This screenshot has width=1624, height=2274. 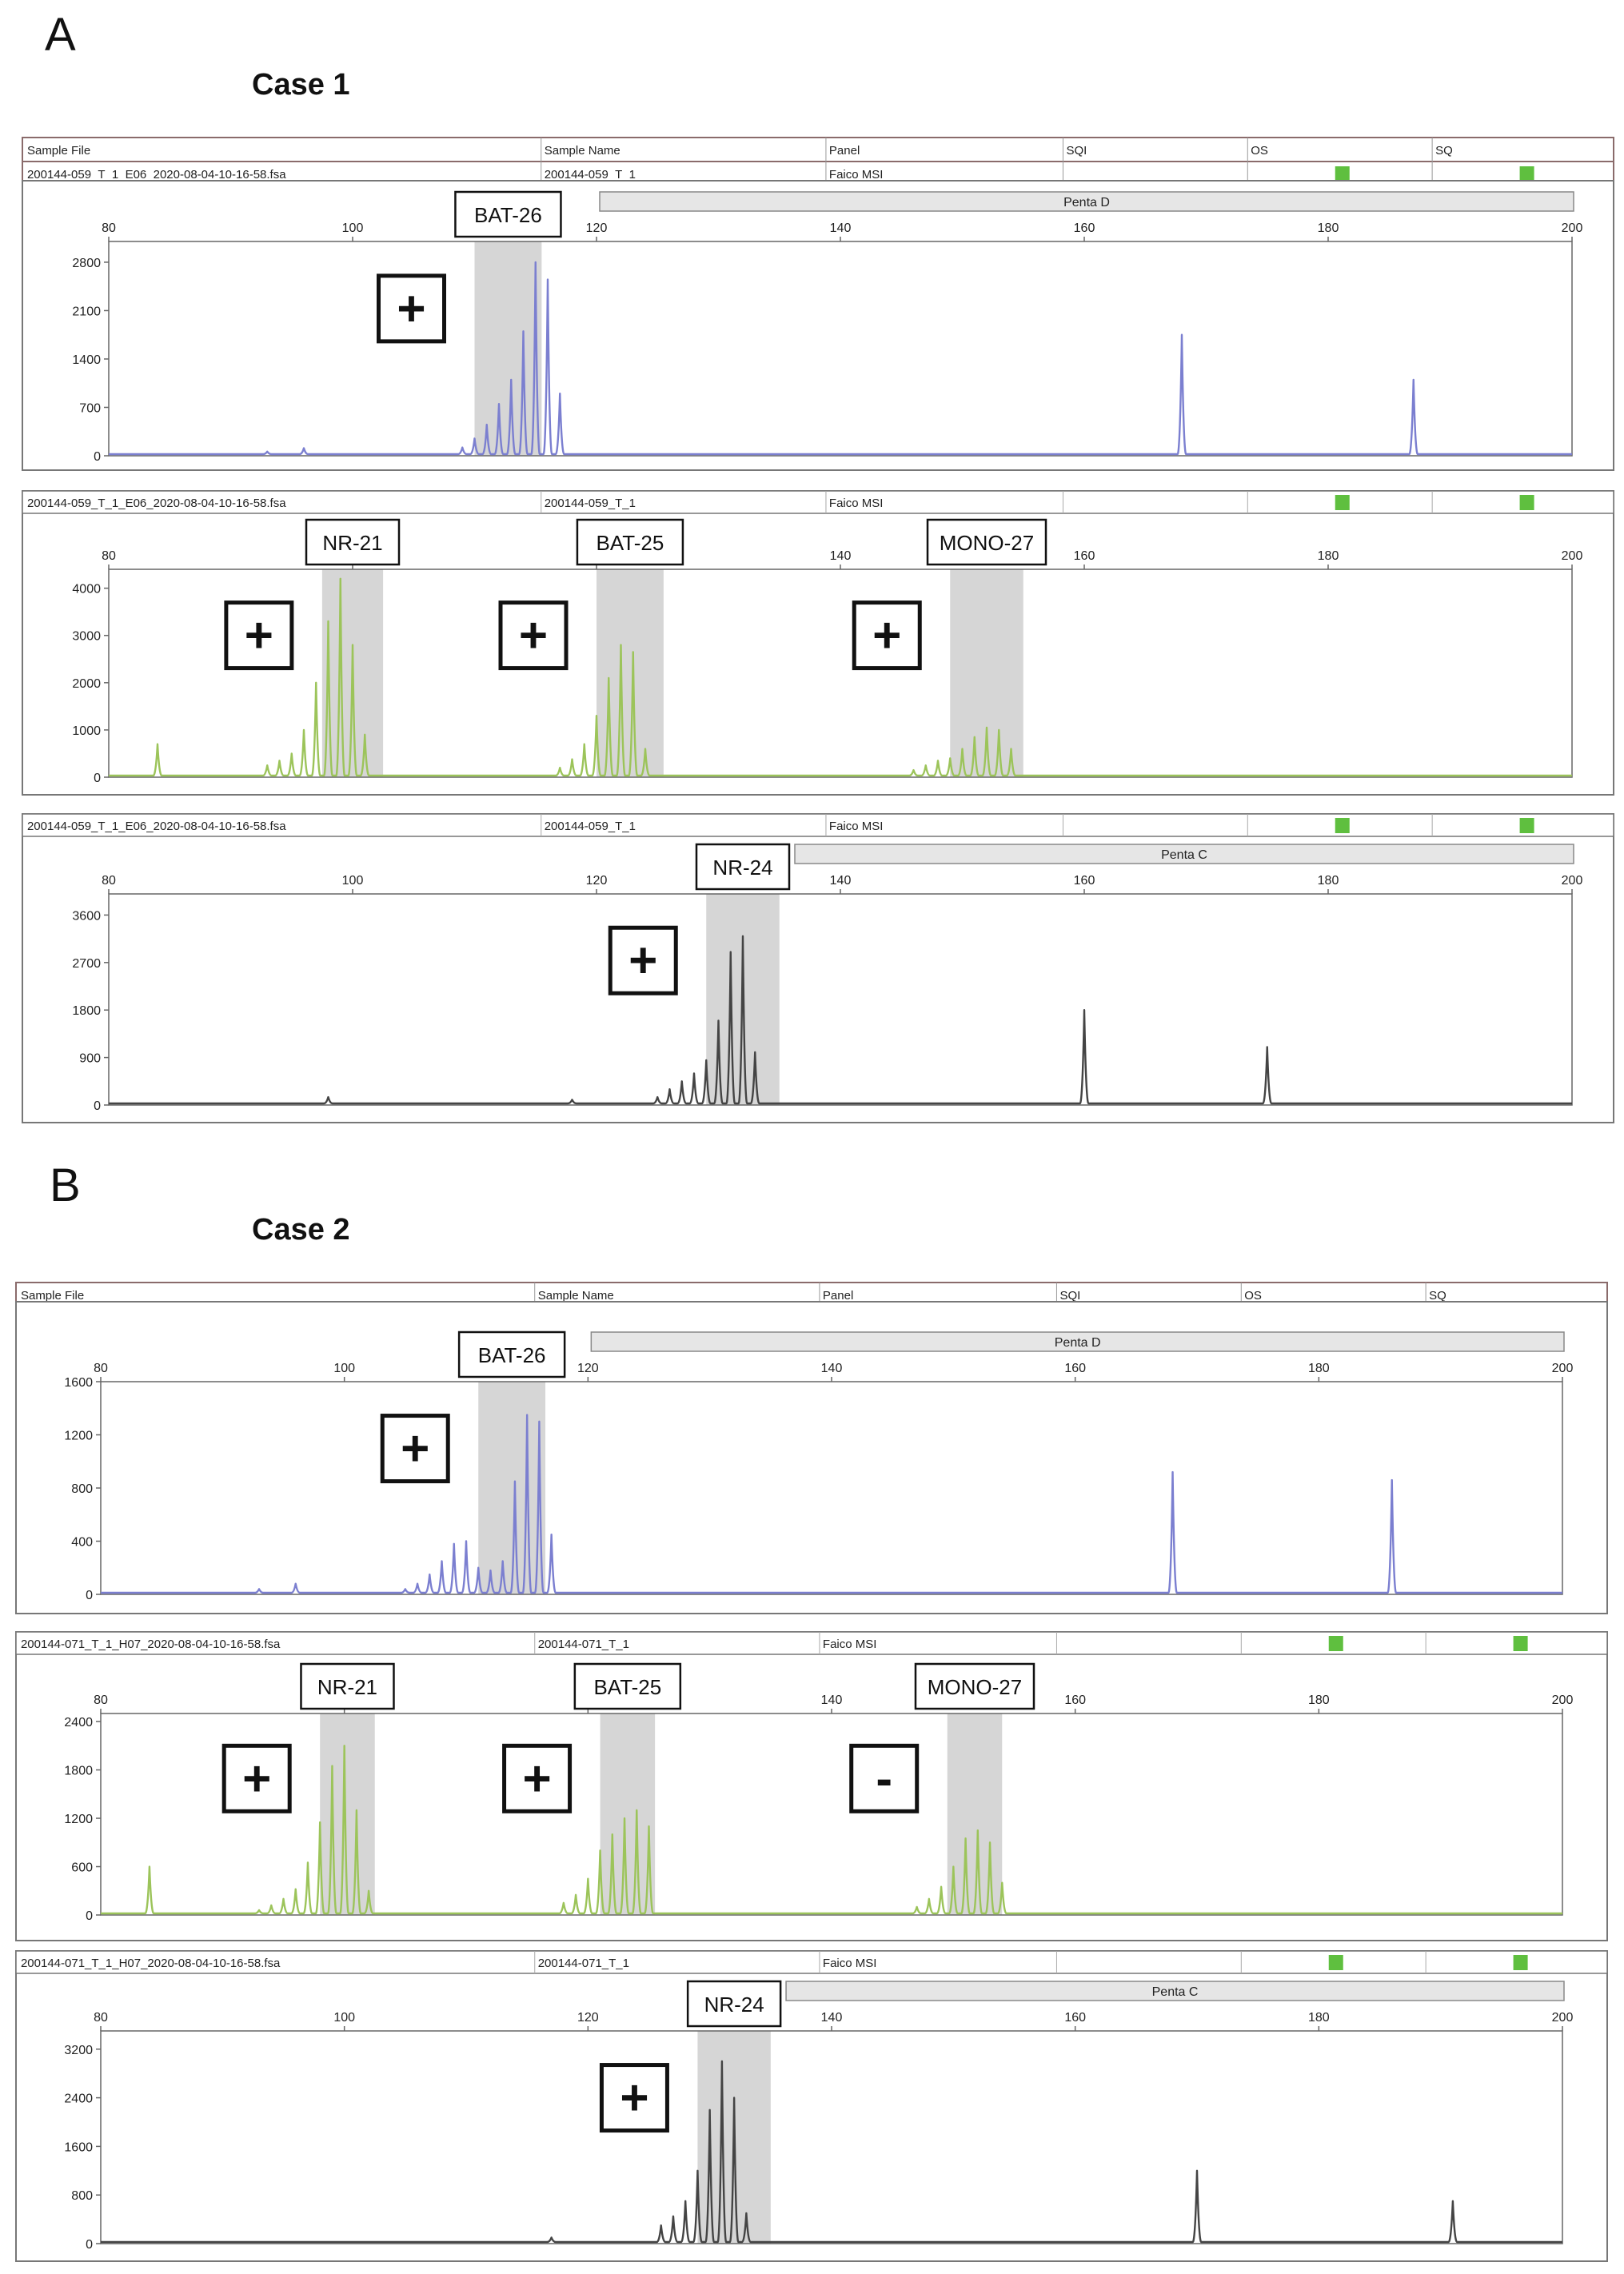 What do you see at coordinates (508, 215) in the screenshot?
I see `marker-label: BAT-26` at bounding box center [508, 215].